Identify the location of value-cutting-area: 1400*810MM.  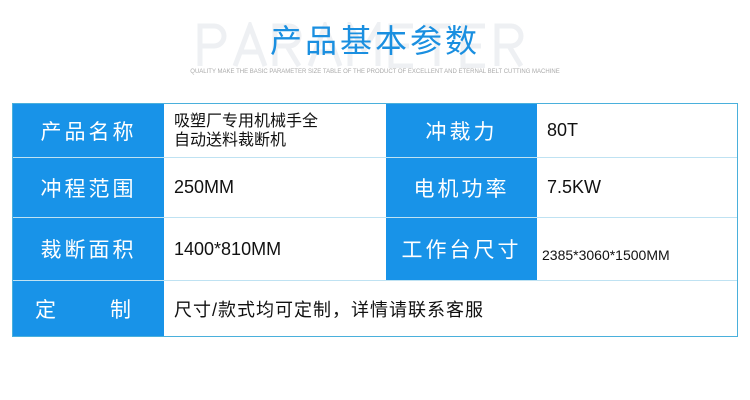
(228, 248).